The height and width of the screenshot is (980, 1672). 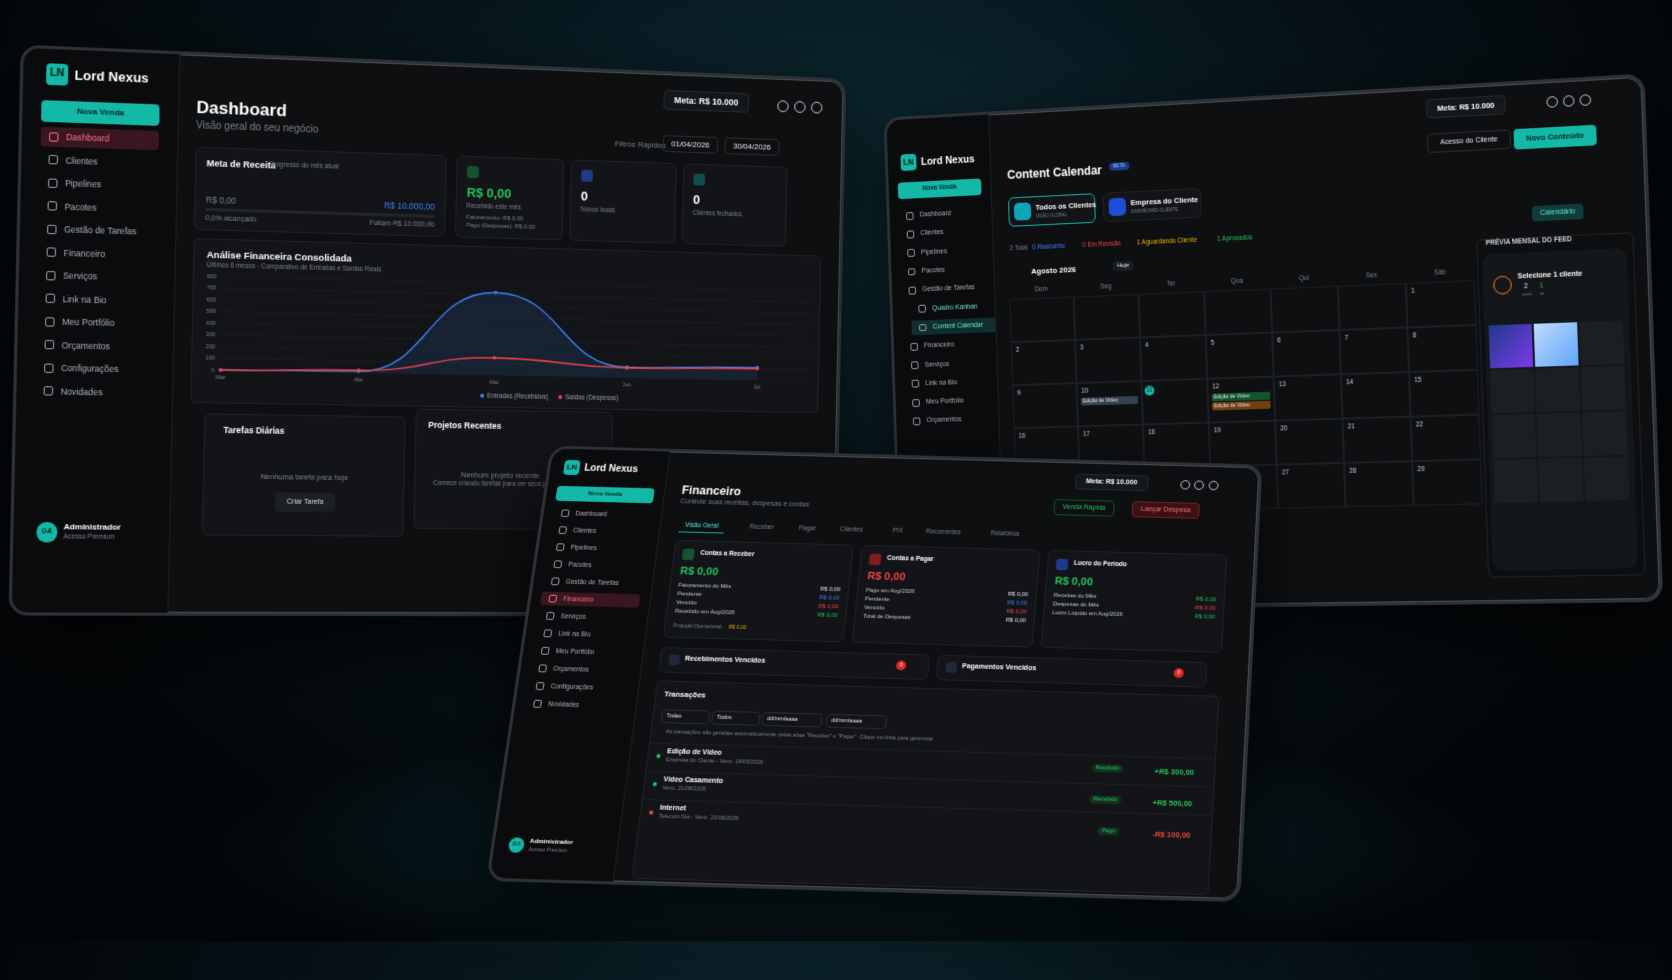 What do you see at coordinates (1174, 402) in the screenshot?
I see `day-cell: 11` at bounding box center [1174, 402].